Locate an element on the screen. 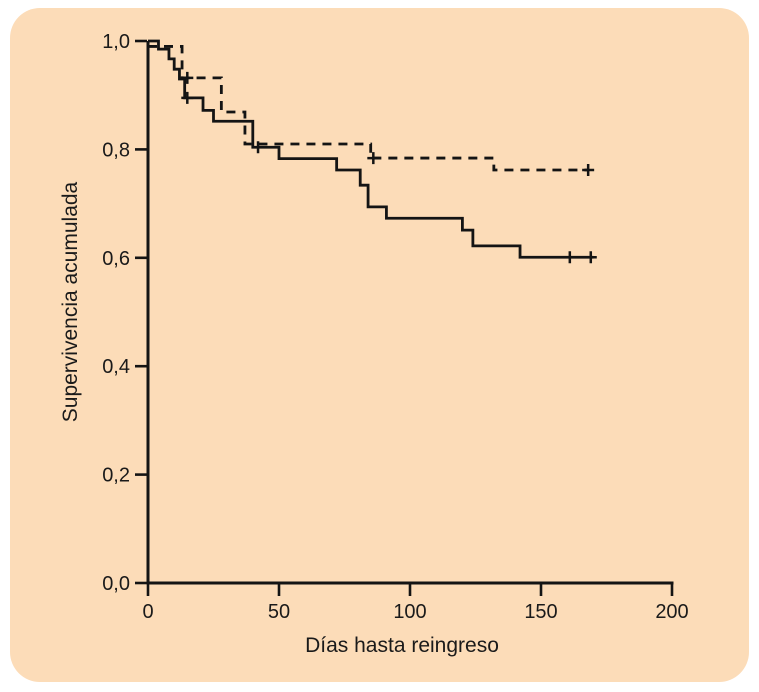 This screenshot has width=759, height=692. y-axis-title: Supervivencia acumulada is located at coordinates (70, 301).